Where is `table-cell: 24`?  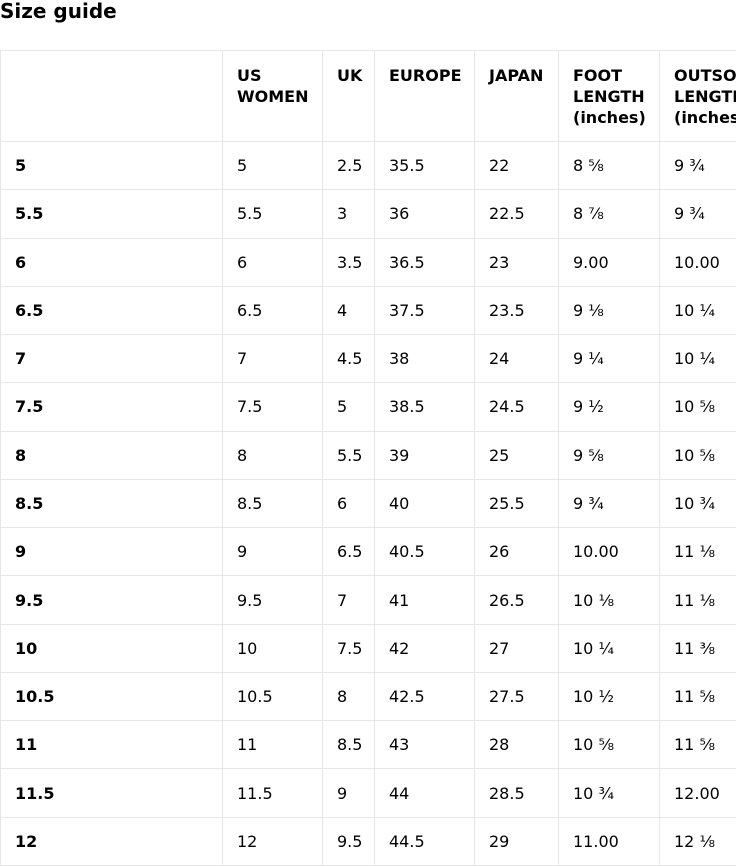
table-cell: 24 is located at coordinates (516, 359).